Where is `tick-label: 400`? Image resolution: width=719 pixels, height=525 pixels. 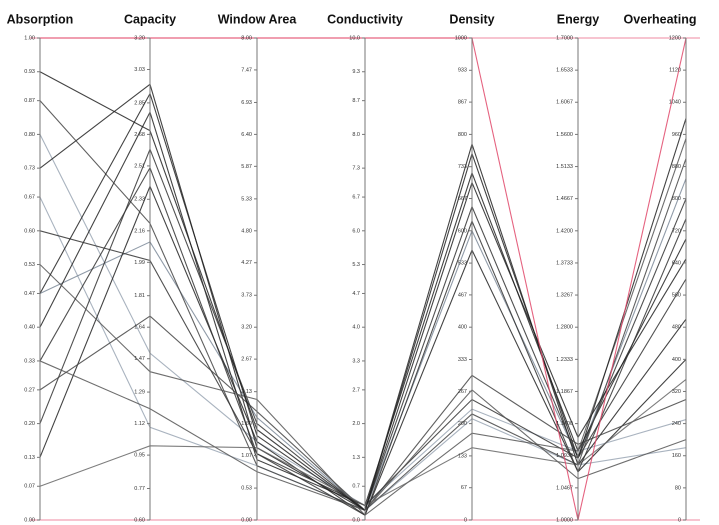
tick-label: 400 is located at coordinates (462, 328).